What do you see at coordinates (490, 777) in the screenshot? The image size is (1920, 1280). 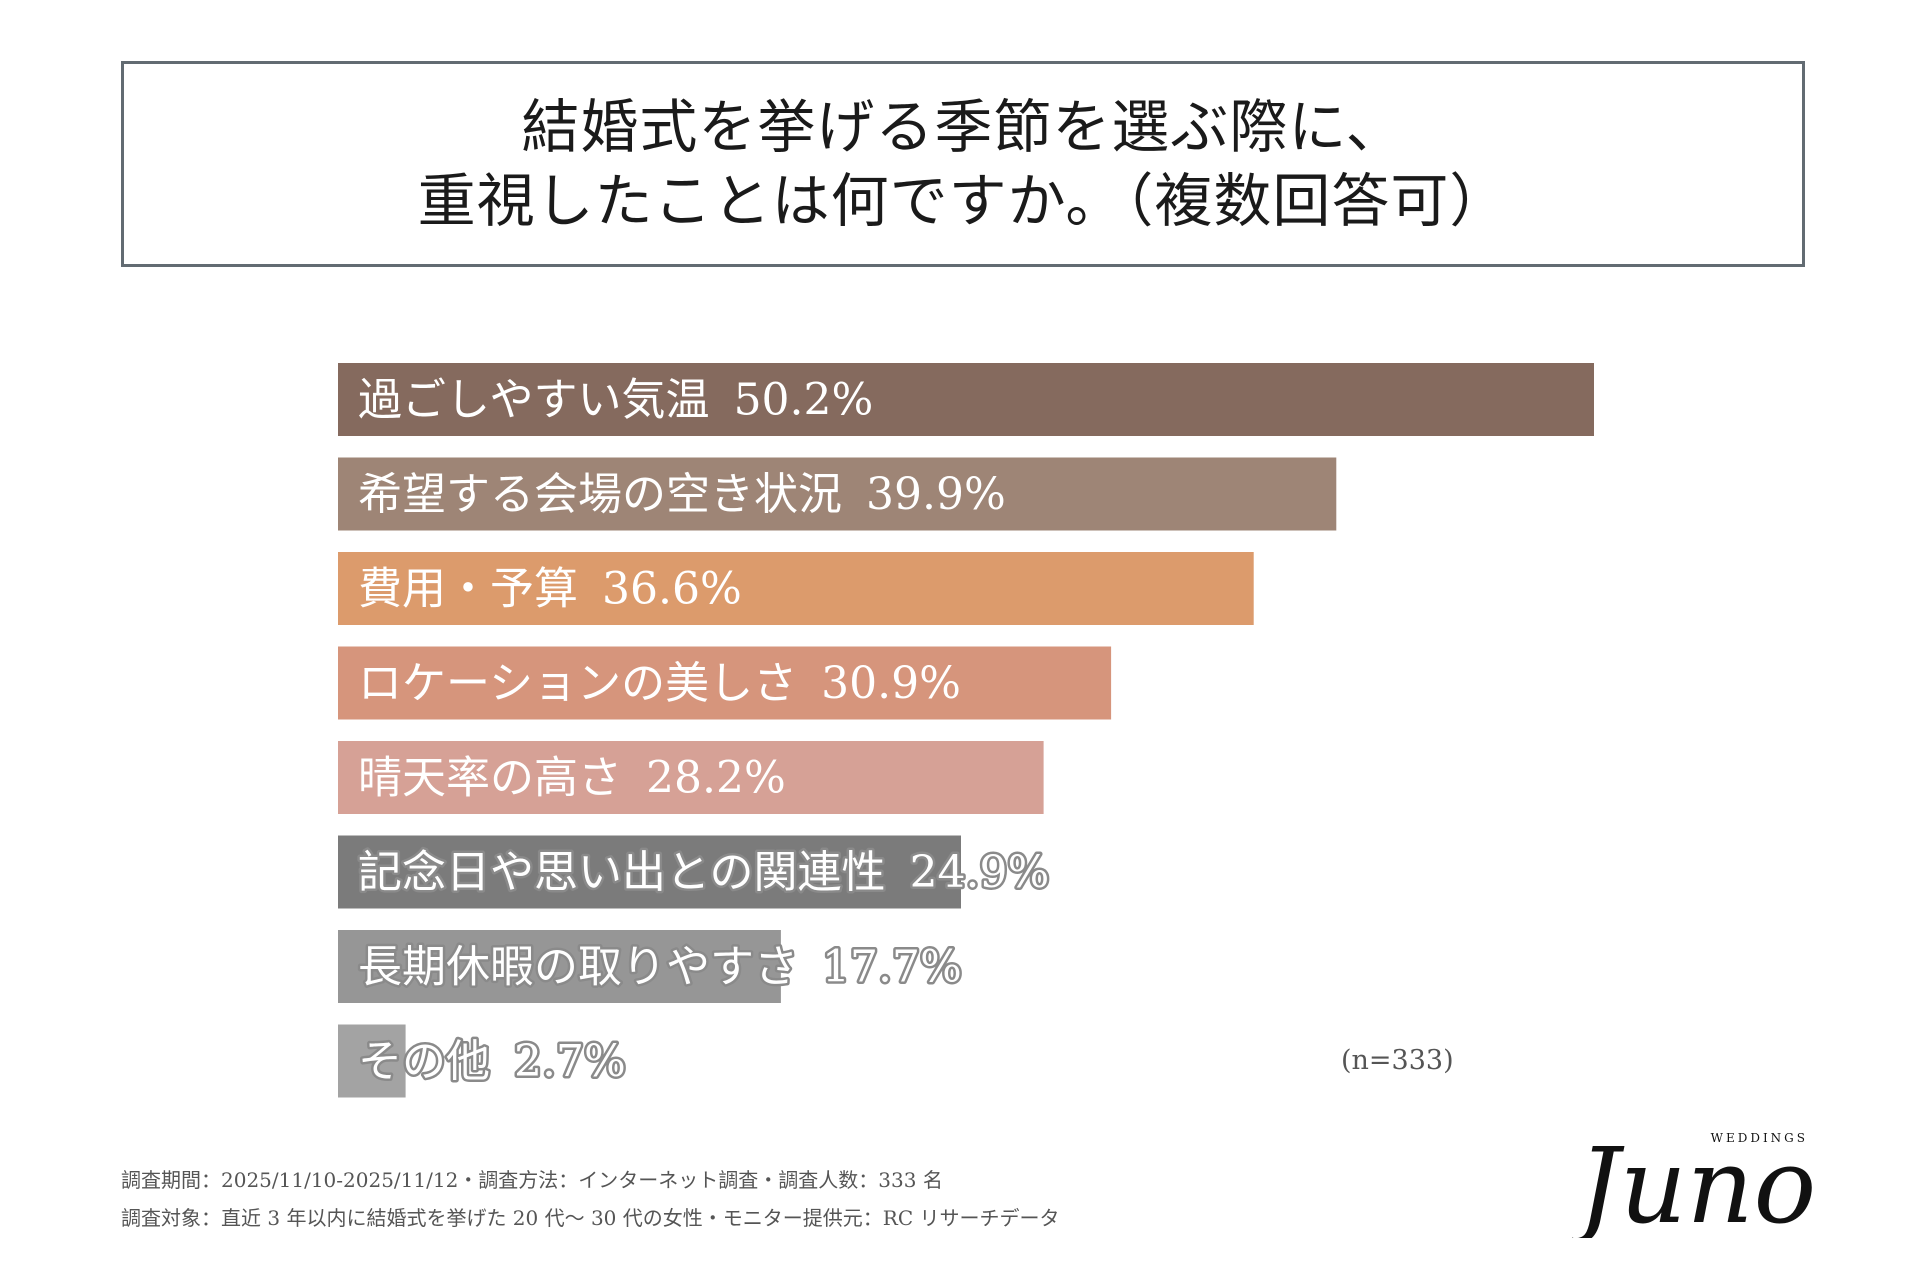 I see `category-label: 晴天率の高さ` at bounding box center [490, 777].